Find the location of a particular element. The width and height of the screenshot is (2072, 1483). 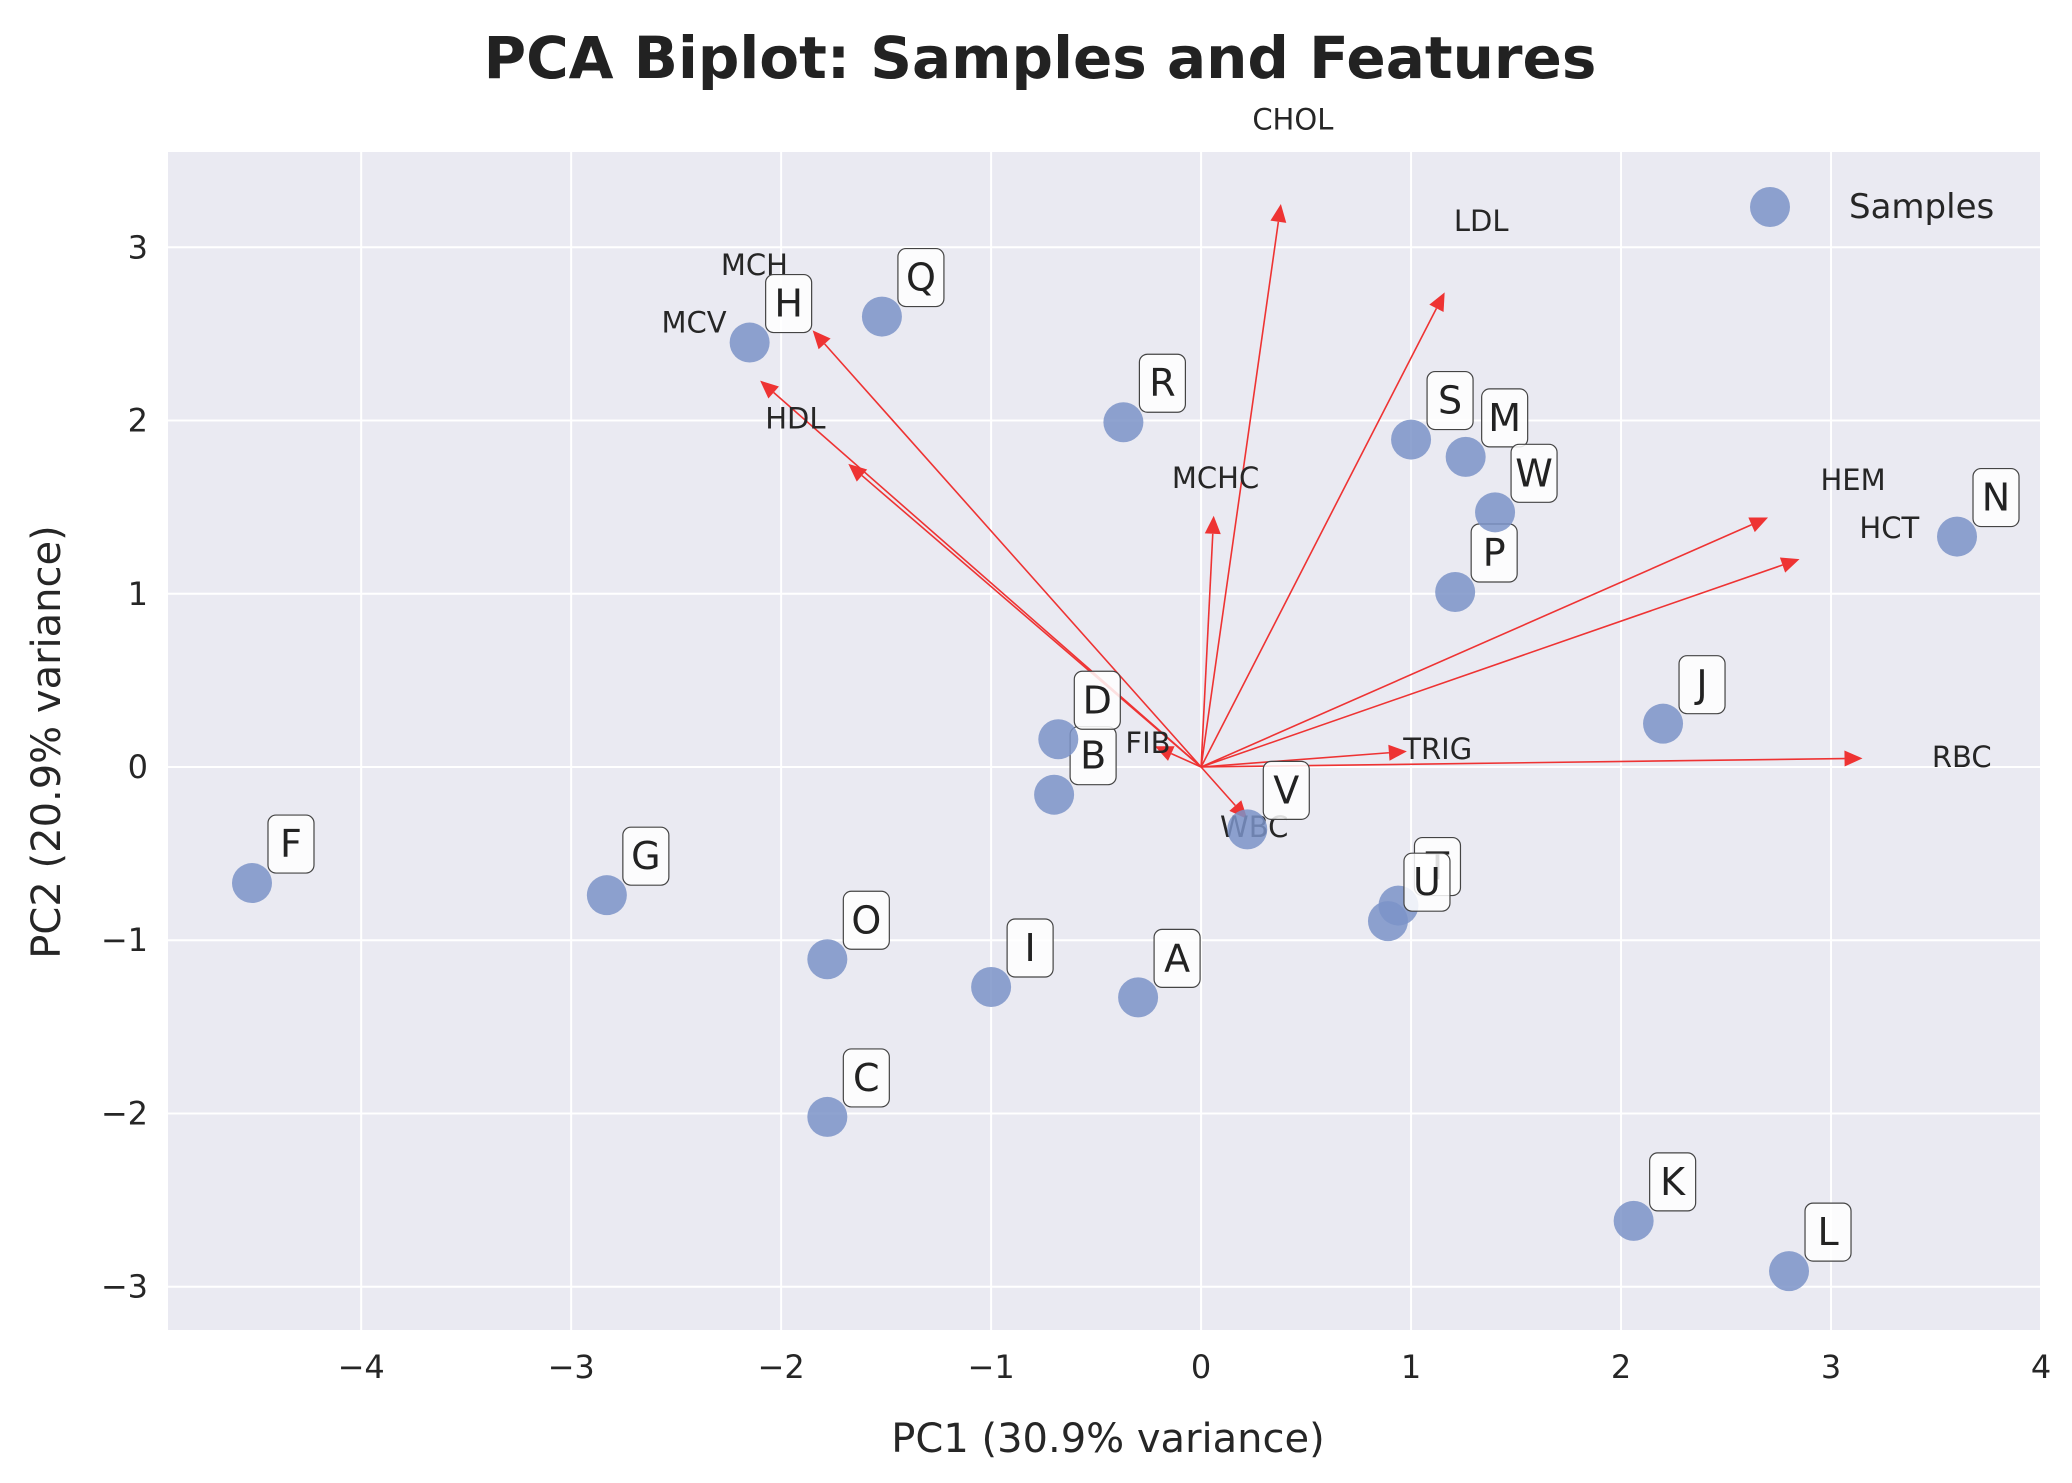

sample-label-q: Q is located at coordinates (921, 278).